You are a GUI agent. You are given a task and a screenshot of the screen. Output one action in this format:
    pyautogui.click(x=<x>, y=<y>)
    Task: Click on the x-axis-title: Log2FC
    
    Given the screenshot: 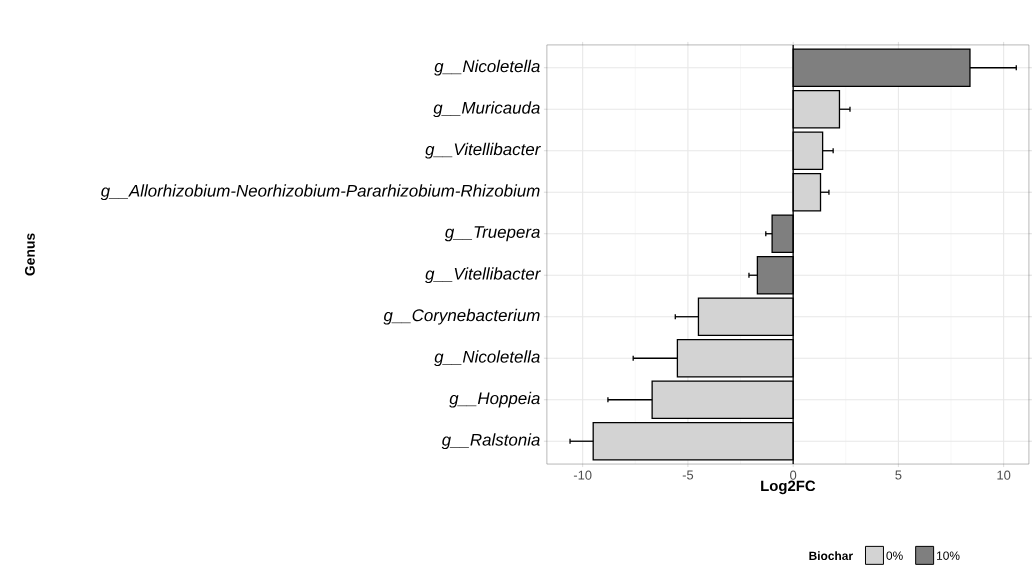 What is the action you would take?
    pyautogui.click(x=788, y=487)
    